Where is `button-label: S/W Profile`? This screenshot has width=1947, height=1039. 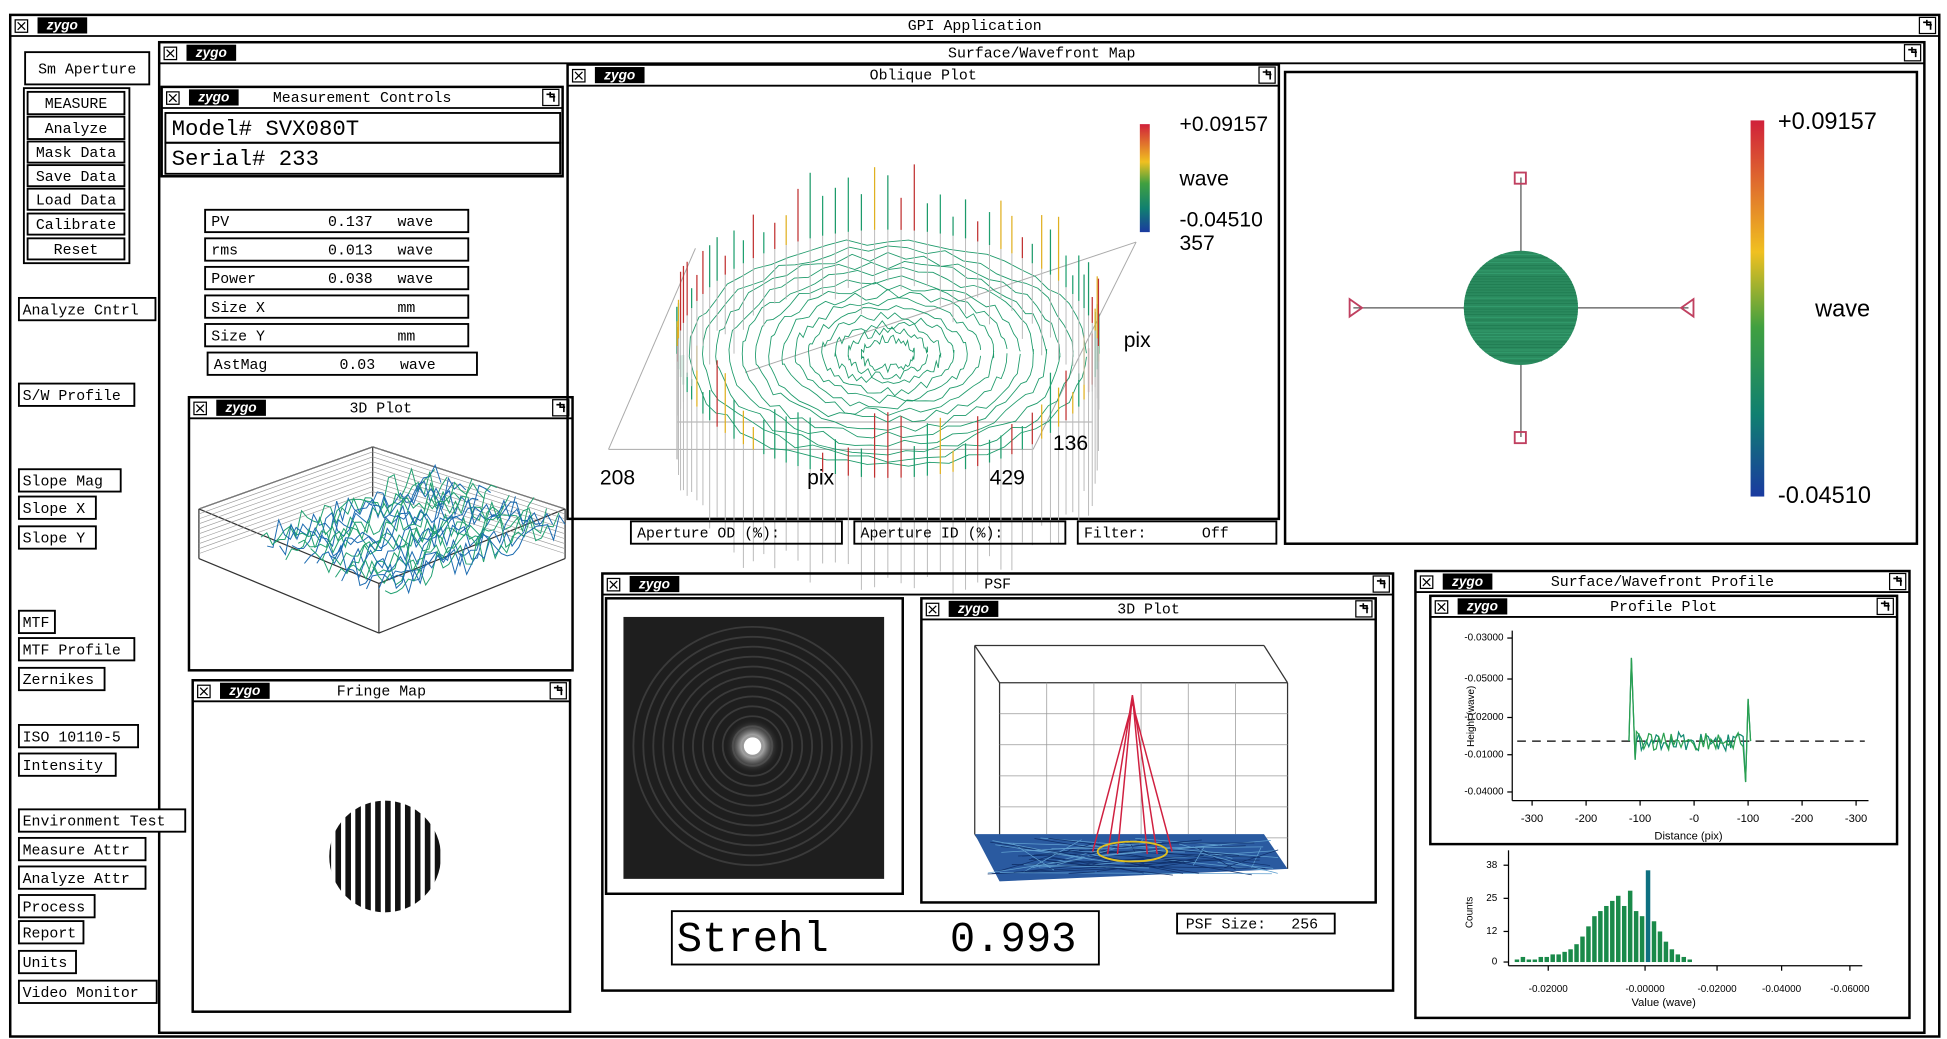 button-label: S/W Profile is located at coordinates (72, 397).